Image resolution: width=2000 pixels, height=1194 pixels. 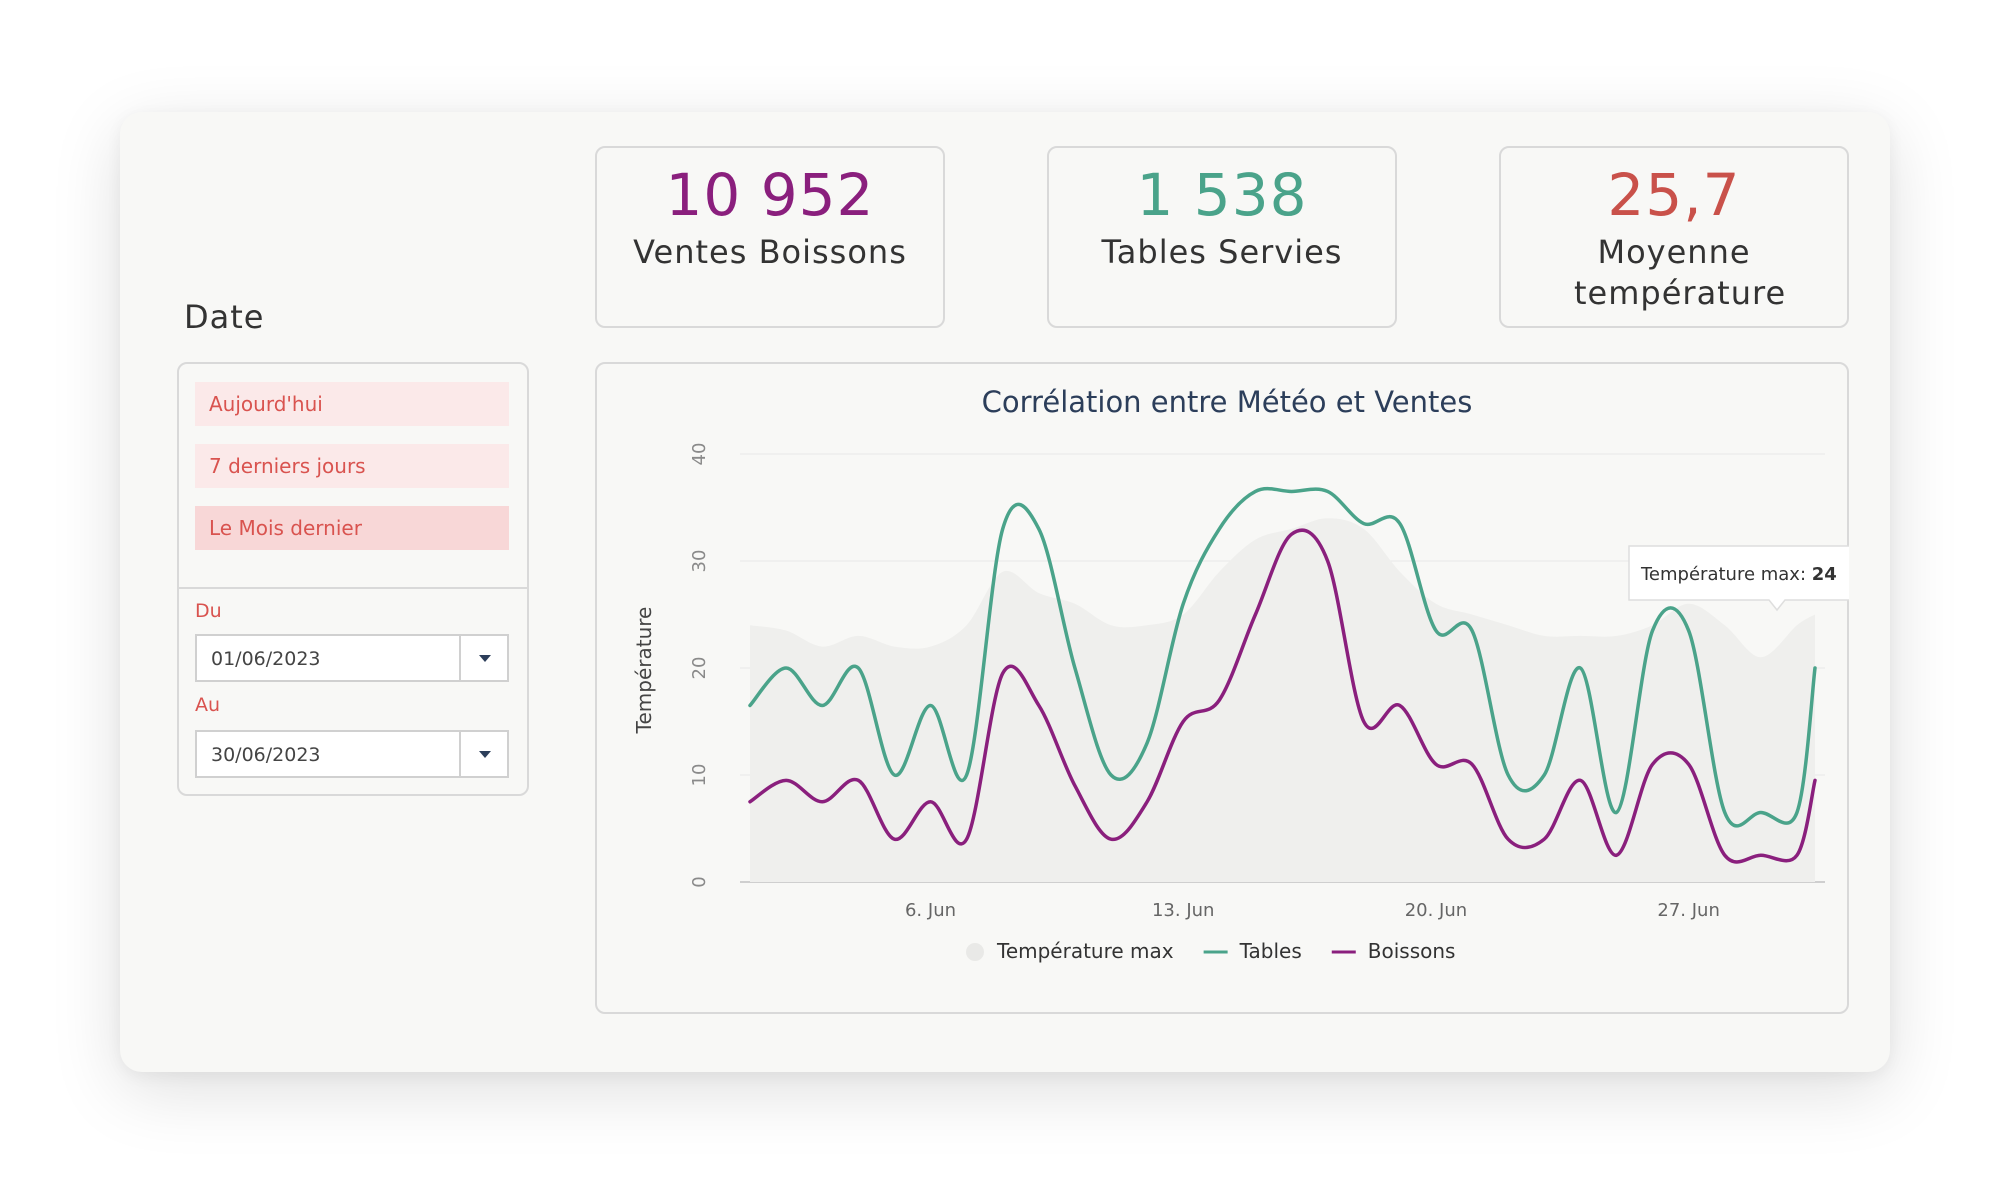 What do you see at coordinates (1085, 951) in the screenshot?
I see `legend-label: Température max` at bounding box center [1085, 951].